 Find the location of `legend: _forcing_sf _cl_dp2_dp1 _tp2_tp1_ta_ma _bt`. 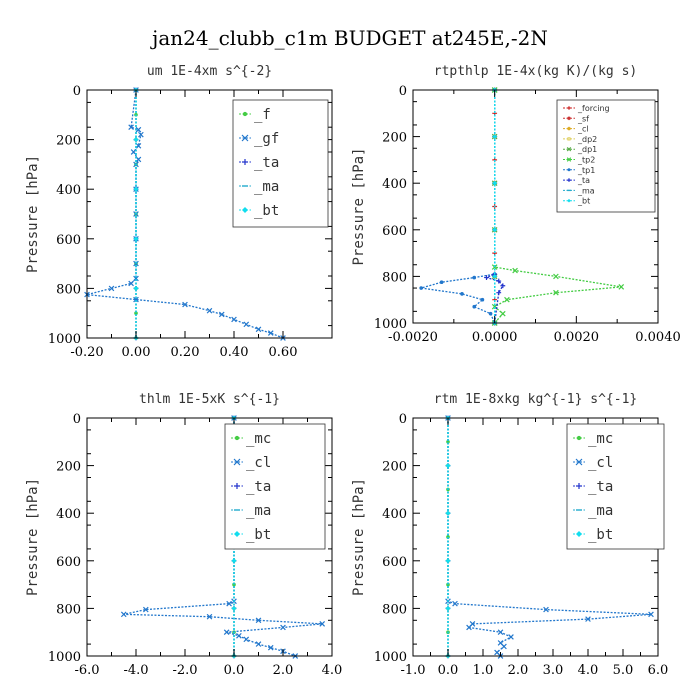

legend: _forcing_sf _cl_dp2_dp1 _tp2_tp1_ta_ma _bt is located at coordinates (606, 156).